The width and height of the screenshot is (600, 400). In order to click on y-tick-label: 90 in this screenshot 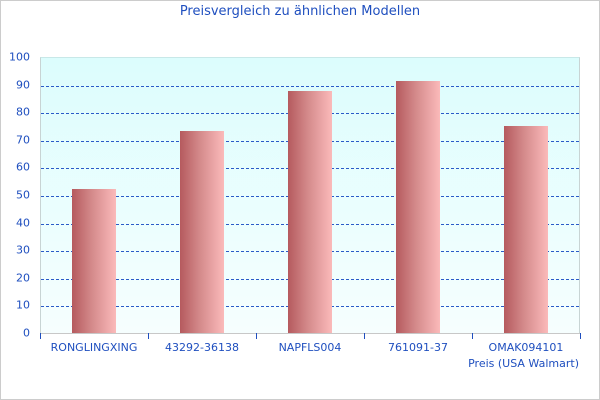, I will do `click(23, 85)`.